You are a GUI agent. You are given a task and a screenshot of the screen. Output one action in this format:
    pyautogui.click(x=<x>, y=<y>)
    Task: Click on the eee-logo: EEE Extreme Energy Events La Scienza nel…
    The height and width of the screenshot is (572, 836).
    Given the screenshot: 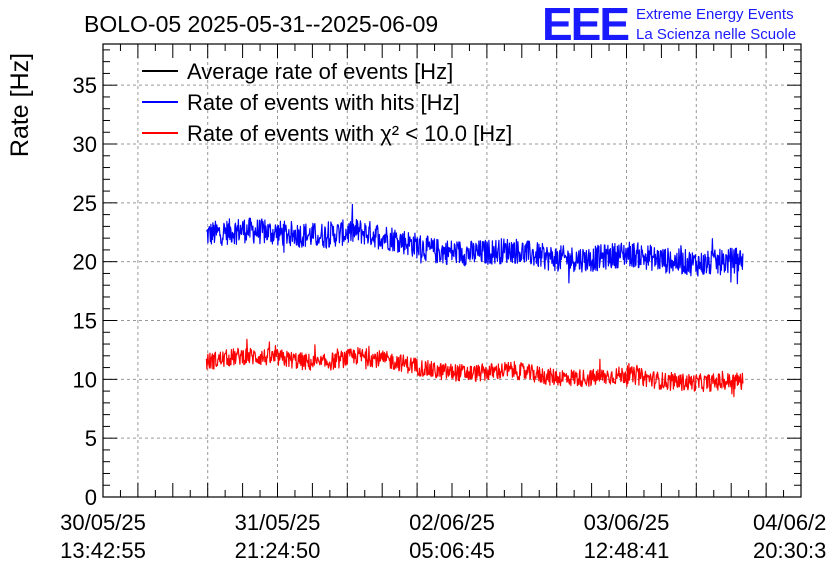 What is the action you would take?
    pyautogui.click(x=669, y=25)
    